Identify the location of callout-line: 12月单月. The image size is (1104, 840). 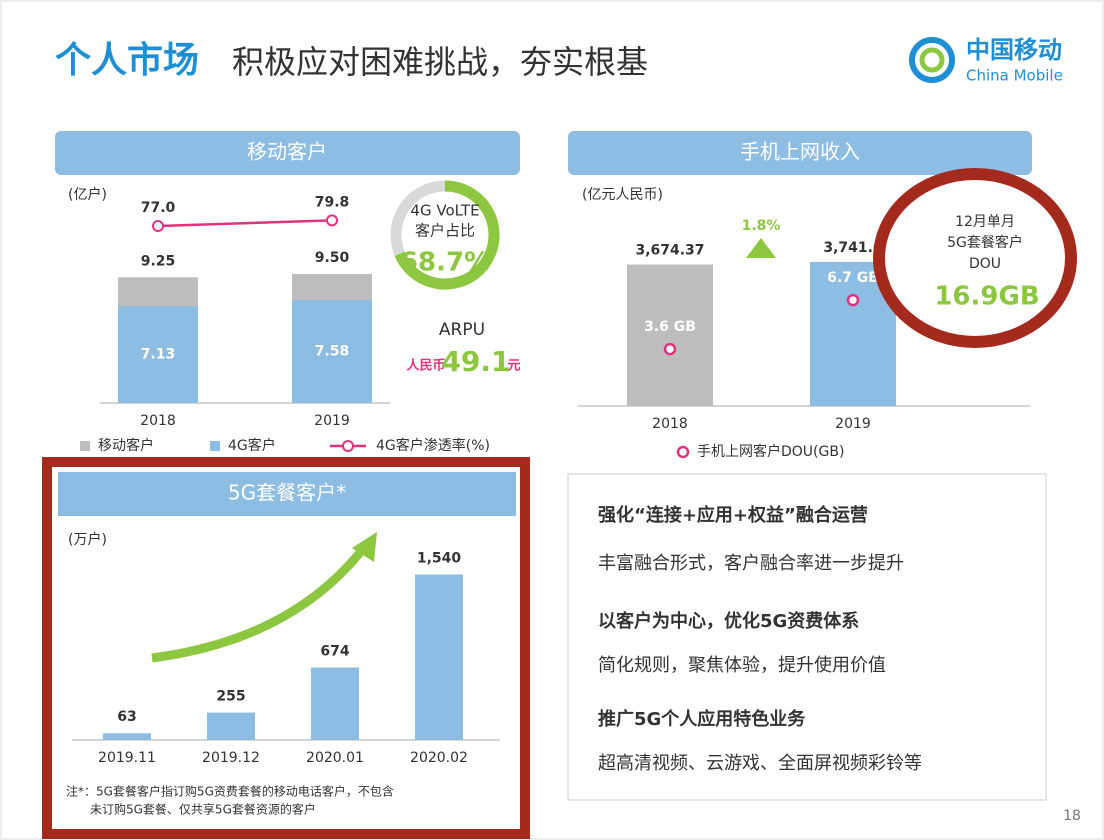
(985, 222).